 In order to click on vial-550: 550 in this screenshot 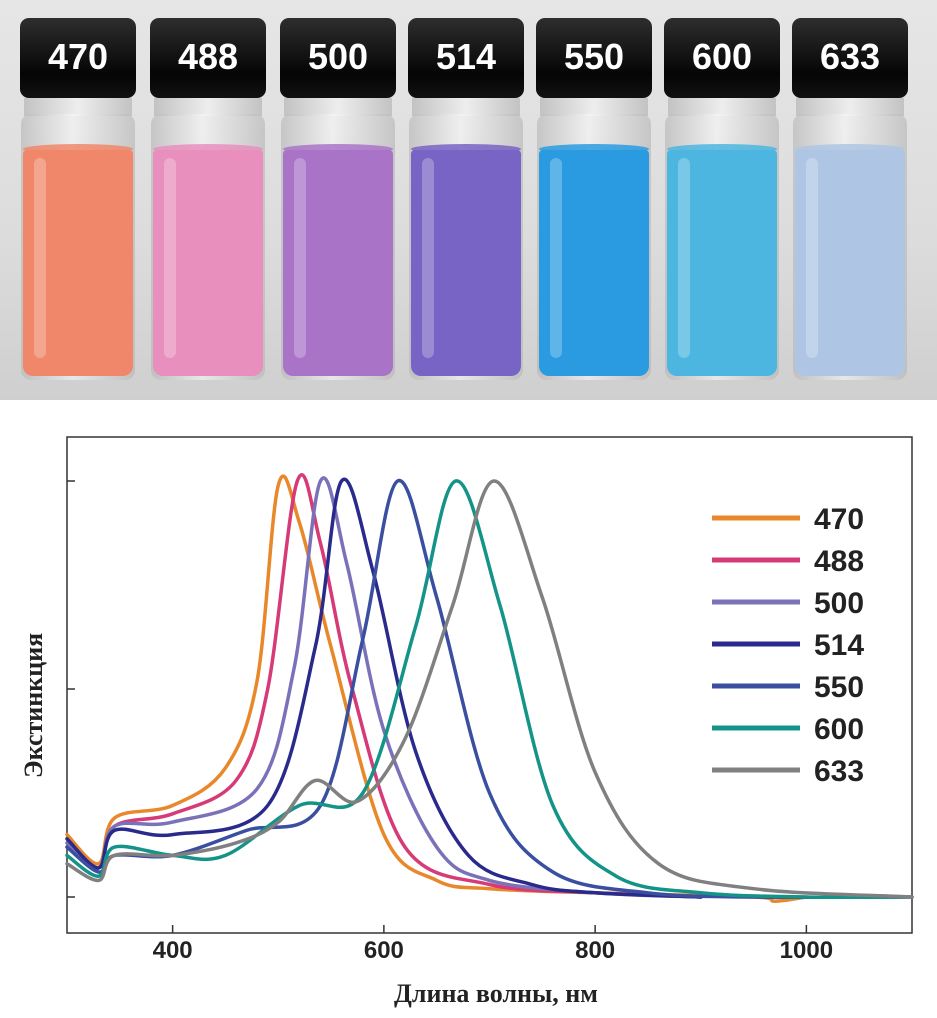, I will do `click(594, 201)`.